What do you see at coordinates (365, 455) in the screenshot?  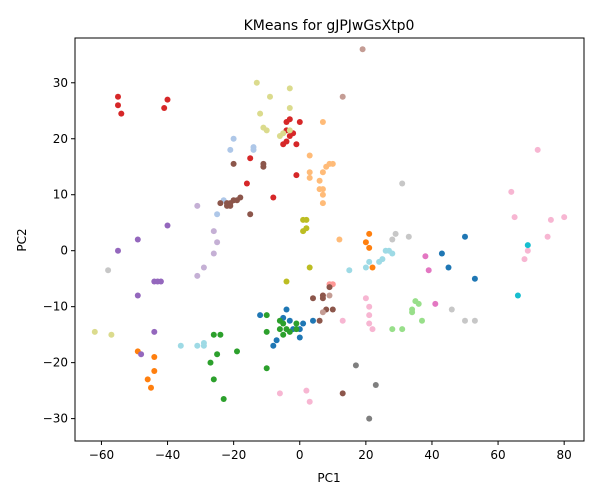 I see `x-tick-label: 20` at bounding box center [365, 455].